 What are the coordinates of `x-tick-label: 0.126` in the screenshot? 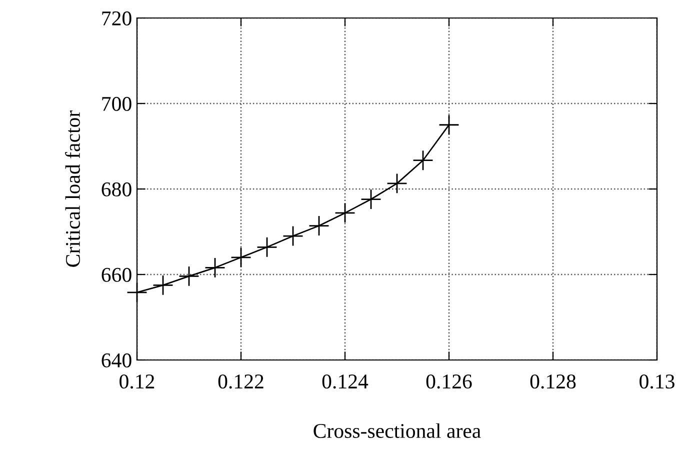 It's located at (449, 381).